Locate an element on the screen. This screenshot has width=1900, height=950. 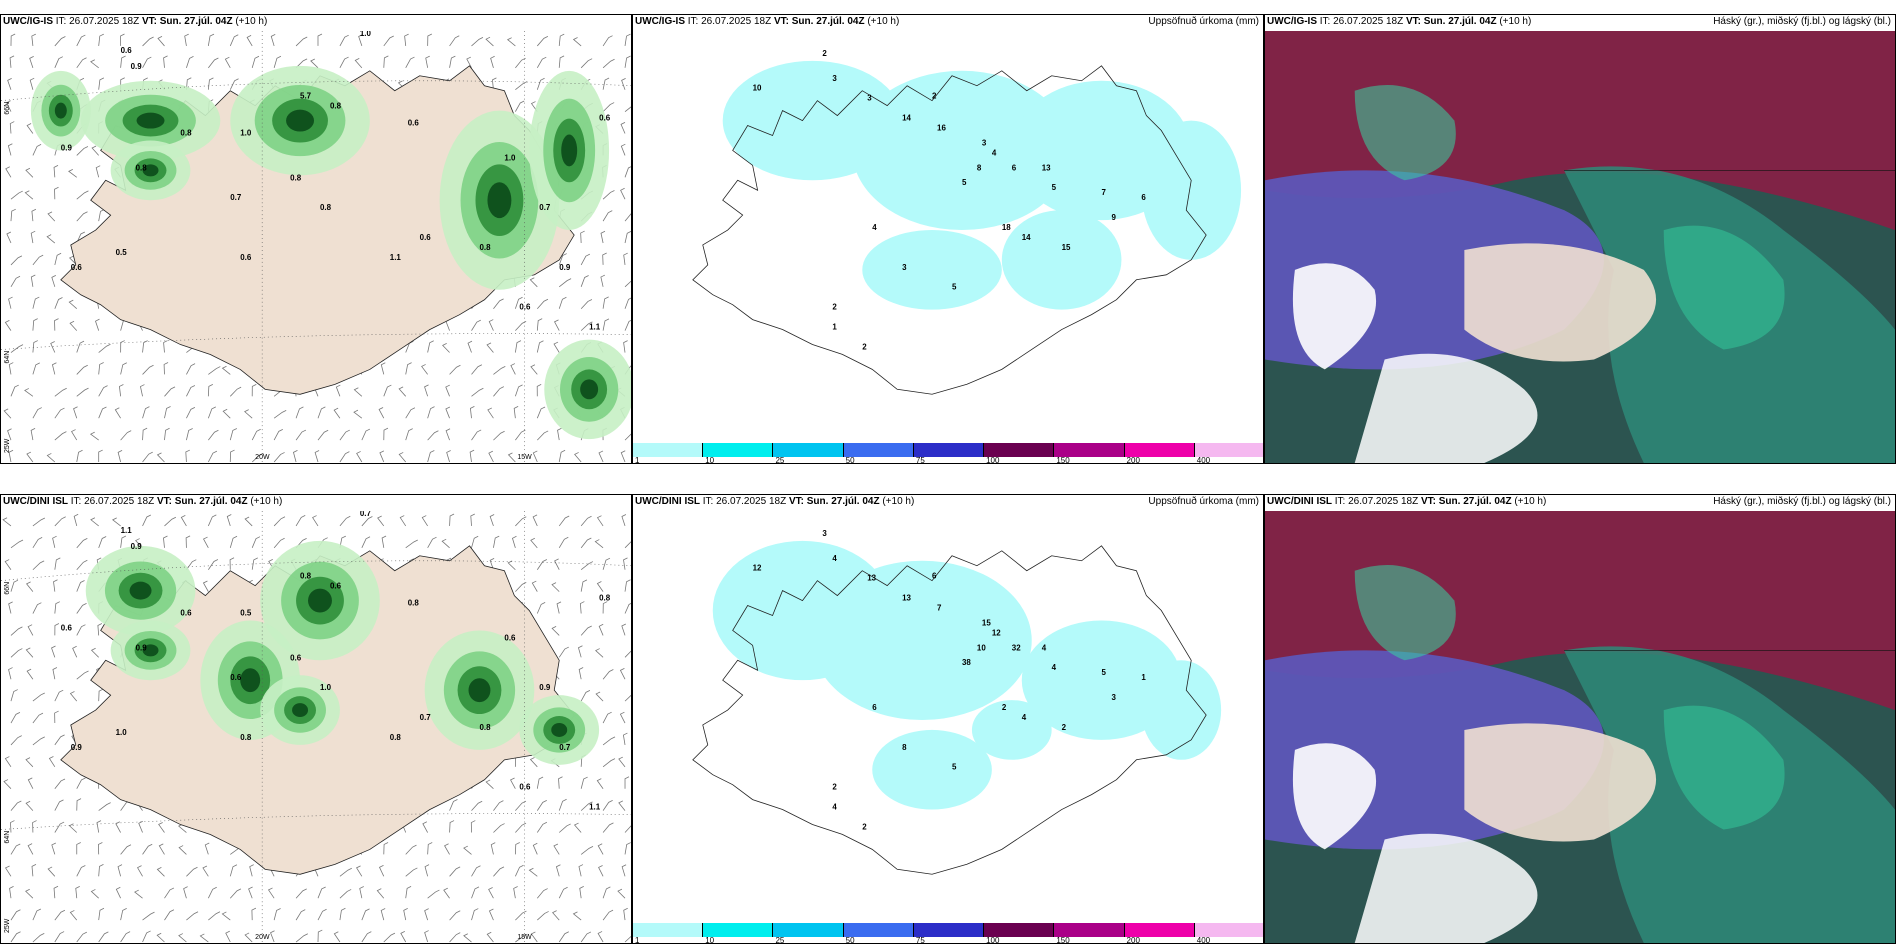
wind-green-areas is located at coordinates (330, 252).